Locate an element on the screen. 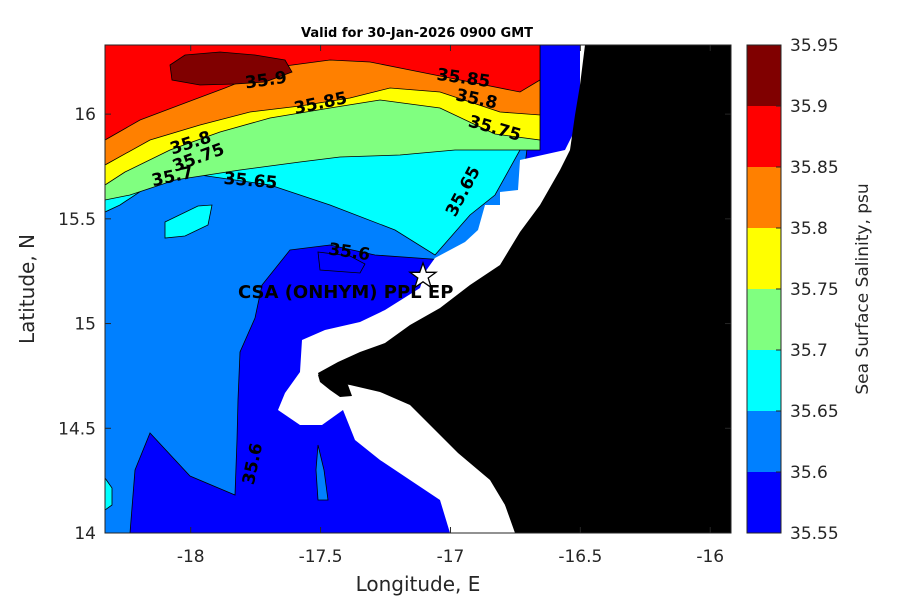 This screenshot has width=900, height=600. y-tick-label: 14 is located at coordinates (85, 534).